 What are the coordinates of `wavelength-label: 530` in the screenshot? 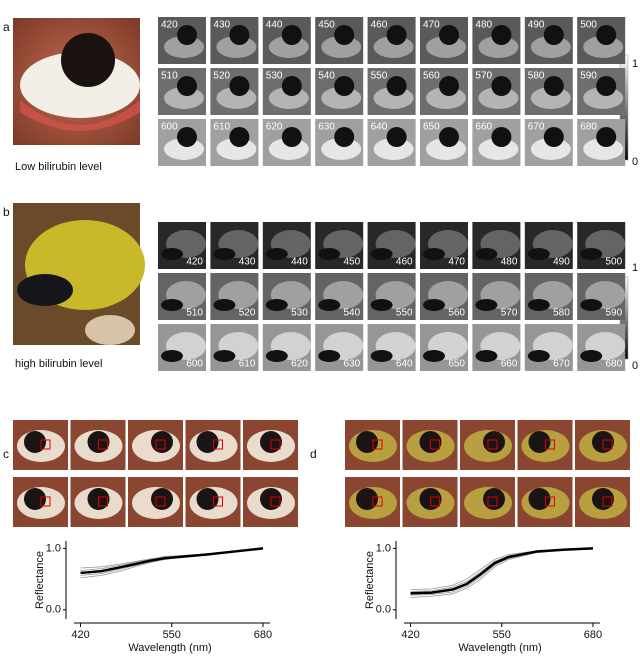 It's located at (299, 313).